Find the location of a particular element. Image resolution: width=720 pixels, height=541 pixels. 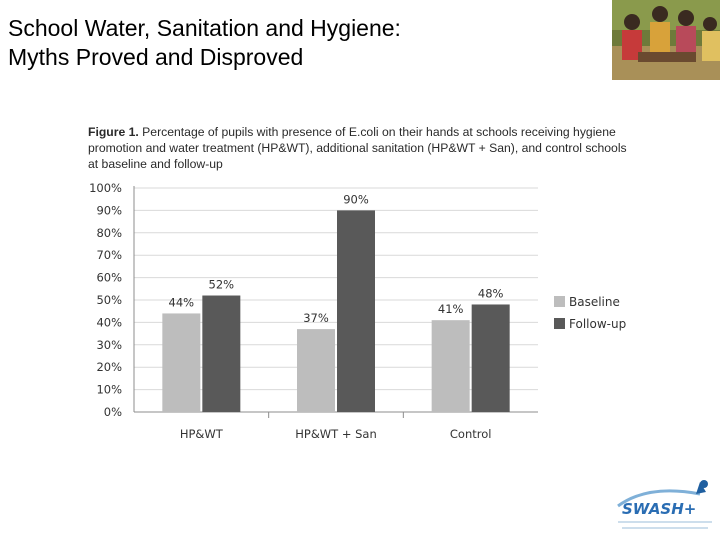

data-label: 41% is located at coordinates (451, 309).